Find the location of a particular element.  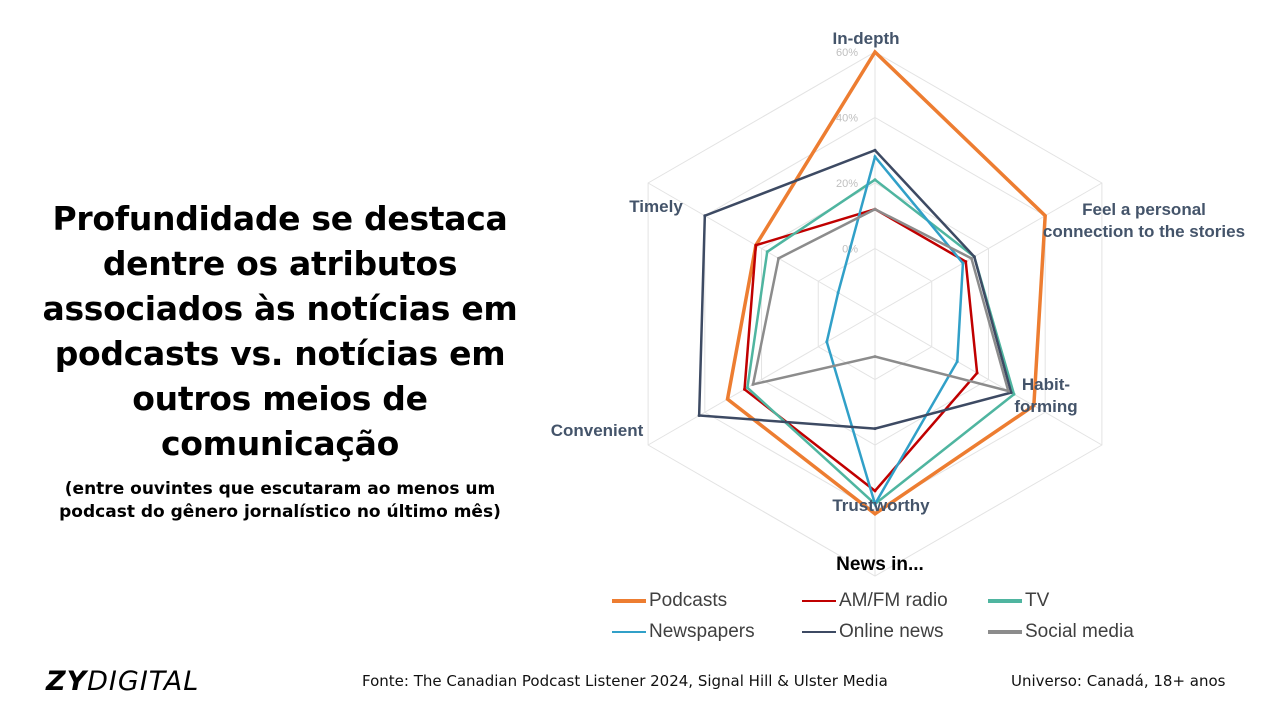

legend-item: TV is located at coordinates (1018, 601).